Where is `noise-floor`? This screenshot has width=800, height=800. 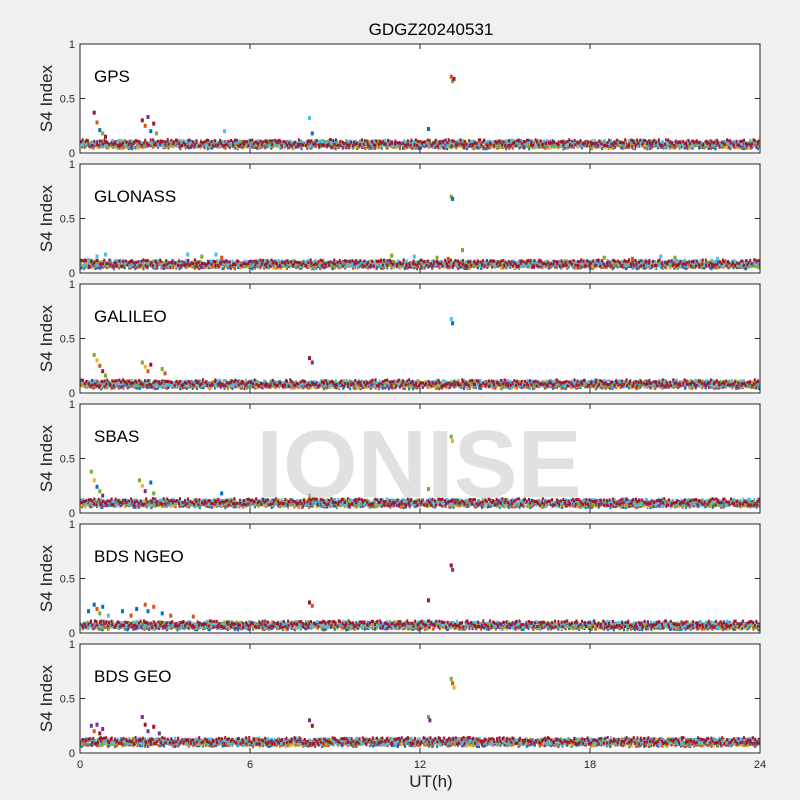 noise-floor is located at coordinates (420, 264).